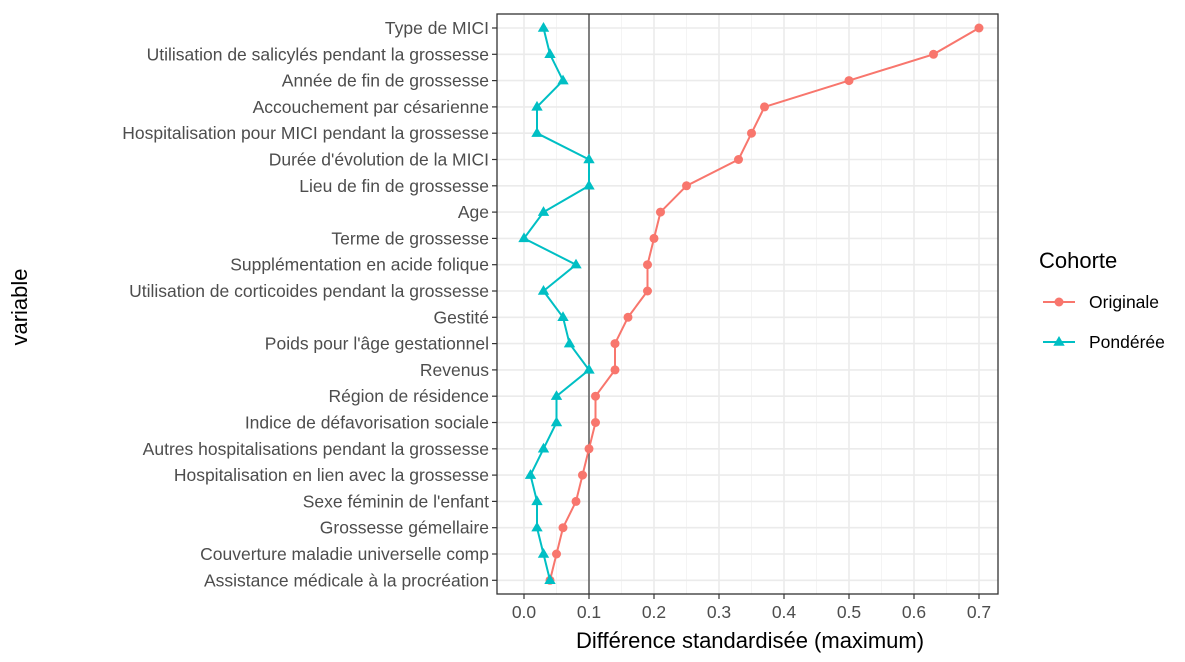  I want to click on legend: Cohorte Originale Pondérée, so click(1102, 300).